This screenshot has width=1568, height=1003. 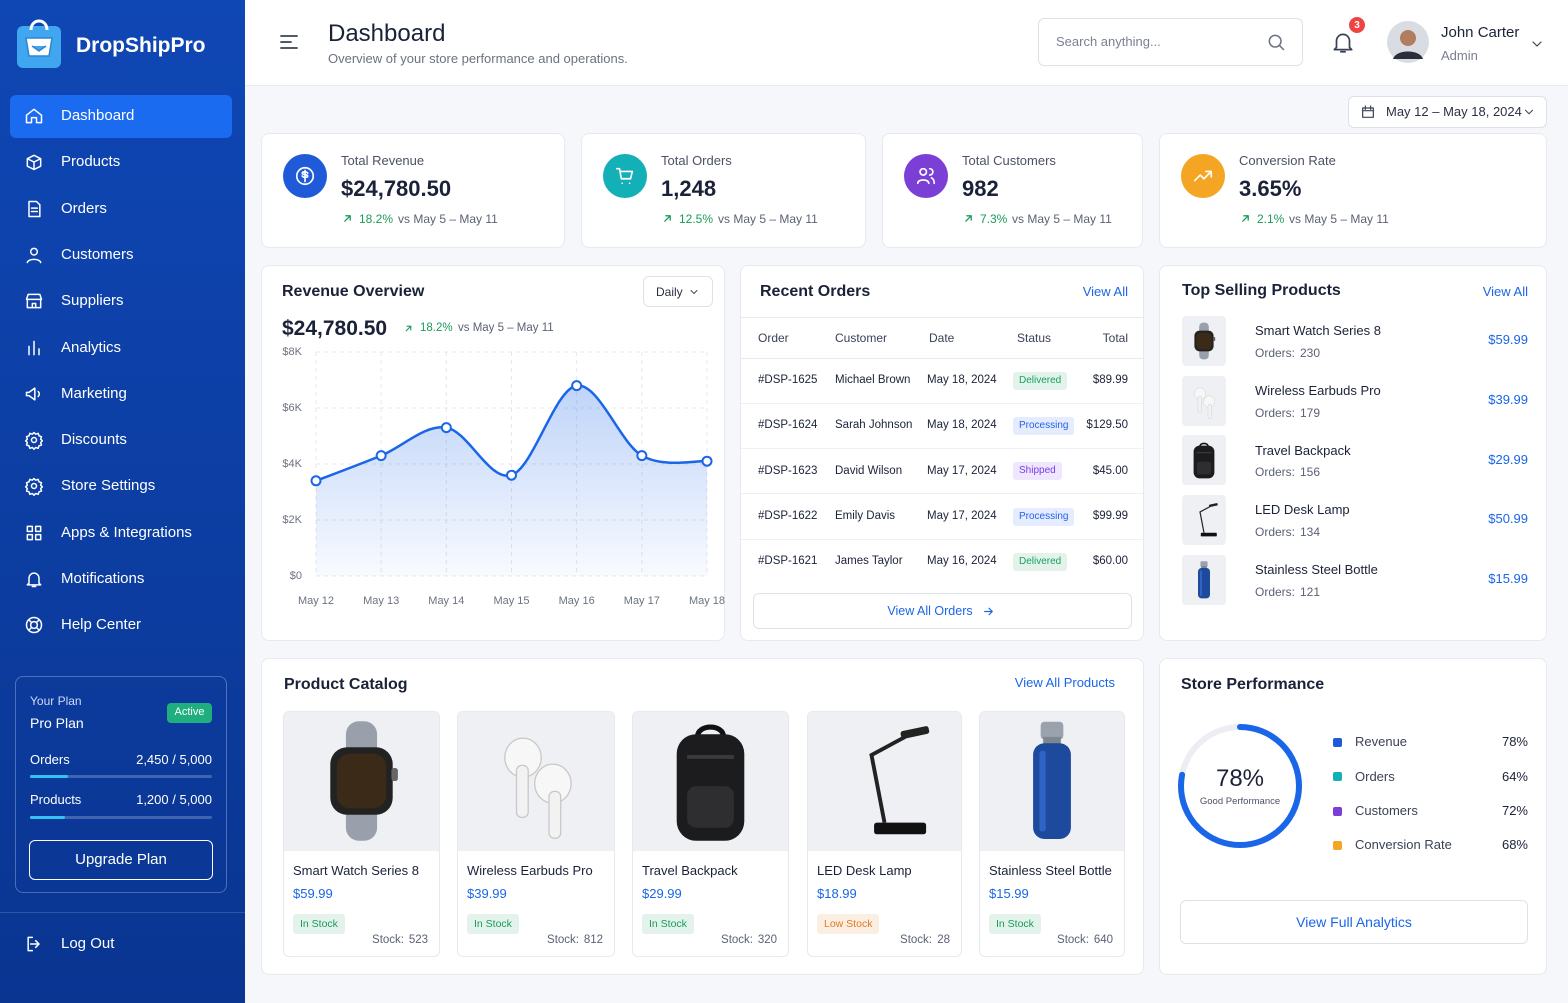 What do you see at coordinates (174, 760) in the screenshot?
I see `plan-orders-value: 2,450 / 5,000` at bounding box center [174, 760].